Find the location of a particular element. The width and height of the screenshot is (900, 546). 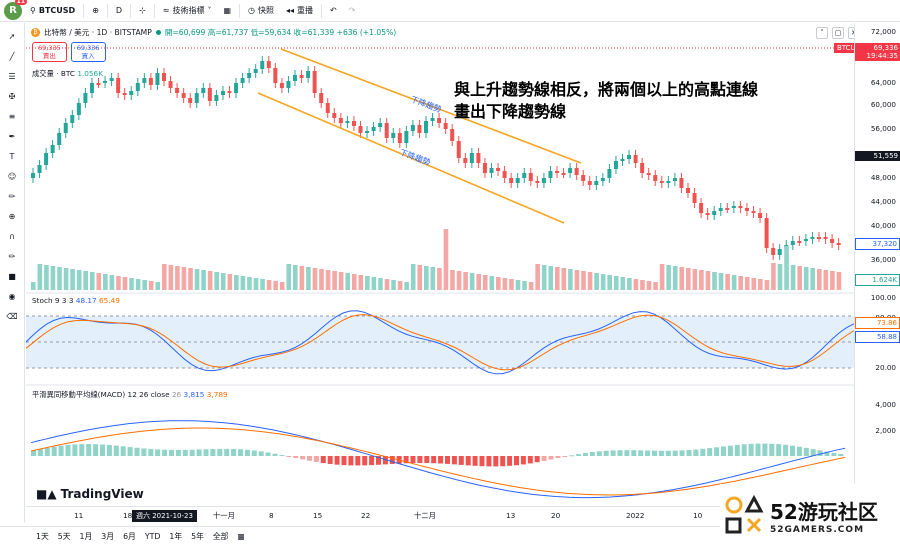

zoom-icon: ⊕ is located at coordinates (12, 216).